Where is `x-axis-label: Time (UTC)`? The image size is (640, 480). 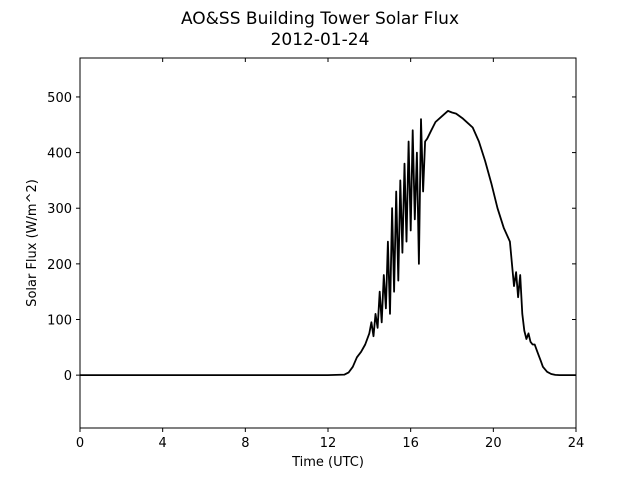
x-axis-label: Time (UTC) is located at coordinates (327, 462).